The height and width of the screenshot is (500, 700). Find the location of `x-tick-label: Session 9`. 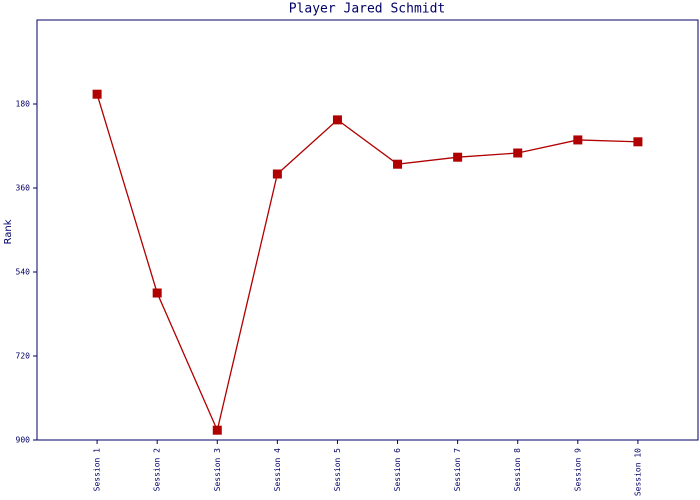

x-tick-label: Session 9 is located at coordinates (577, 470).